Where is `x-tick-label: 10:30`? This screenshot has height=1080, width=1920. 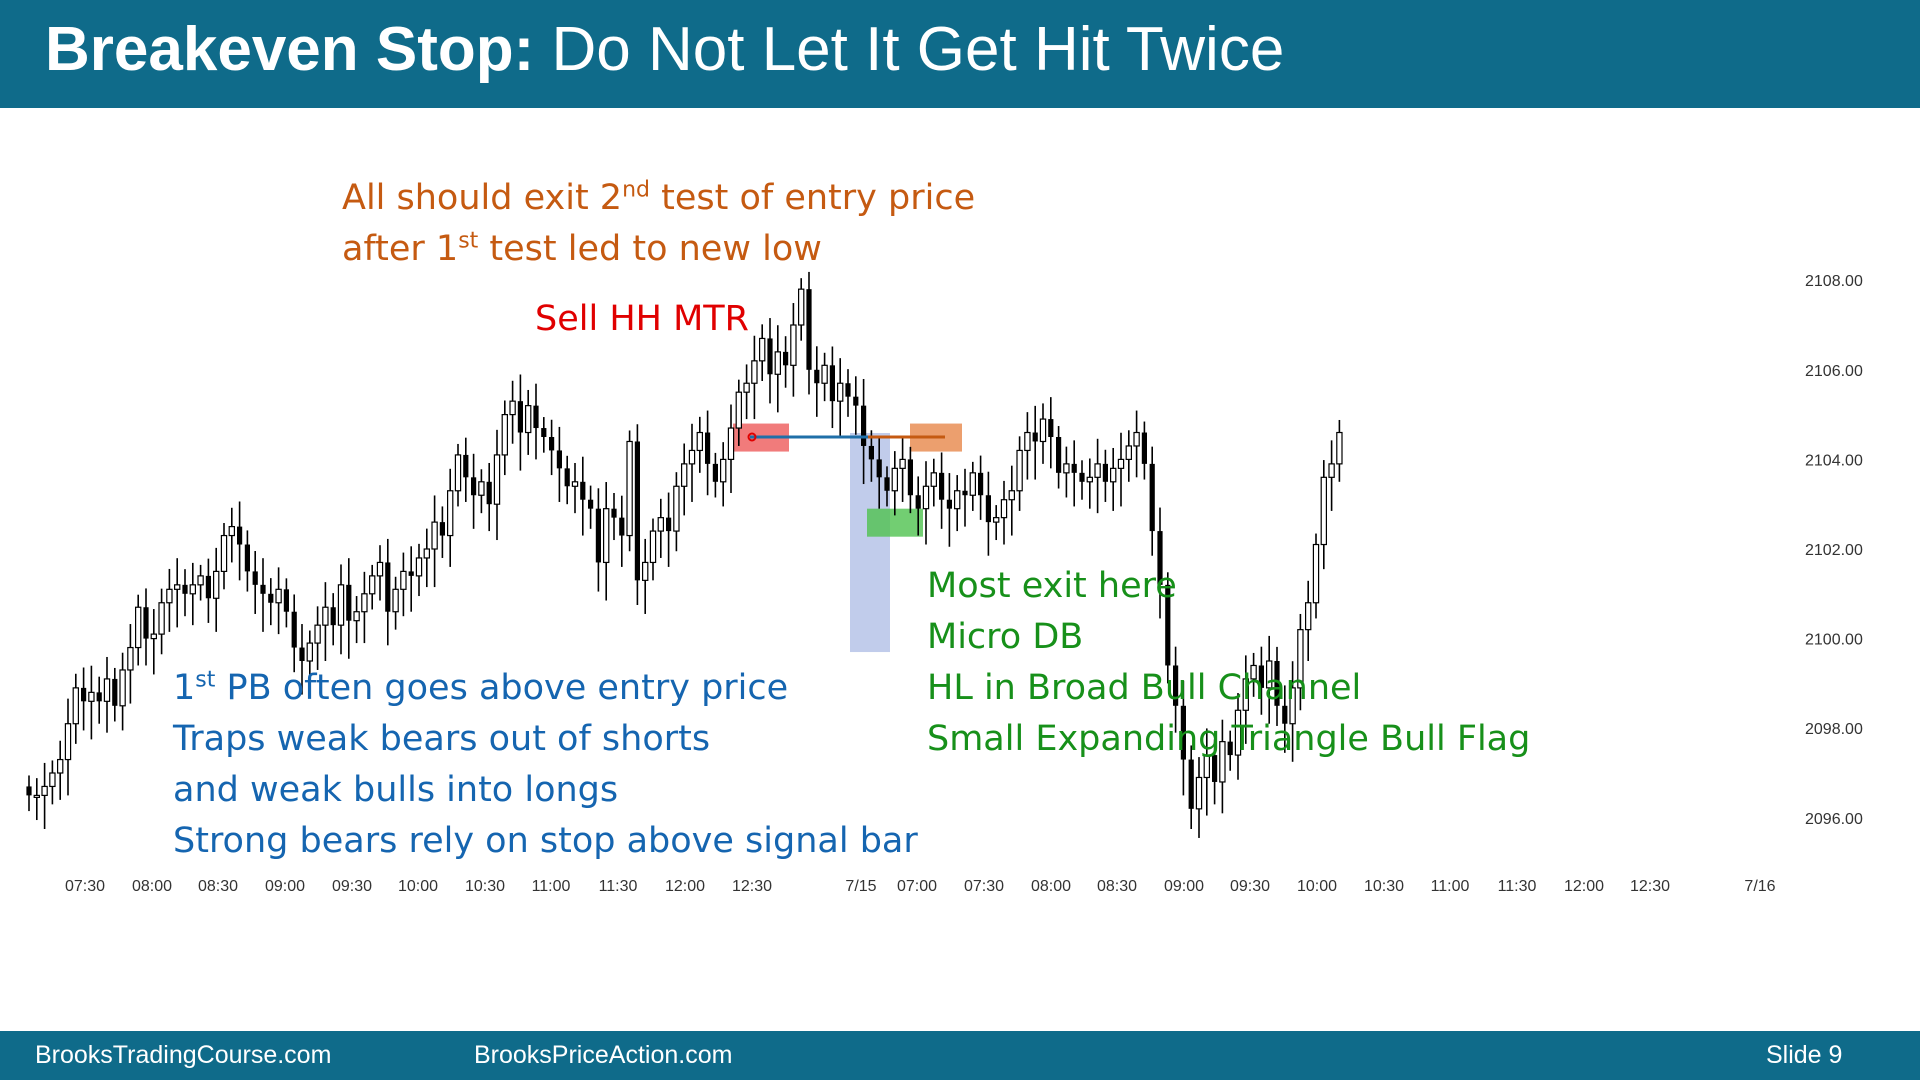
x-tick-label: 10:30 is located at coordinates (1384, 886).